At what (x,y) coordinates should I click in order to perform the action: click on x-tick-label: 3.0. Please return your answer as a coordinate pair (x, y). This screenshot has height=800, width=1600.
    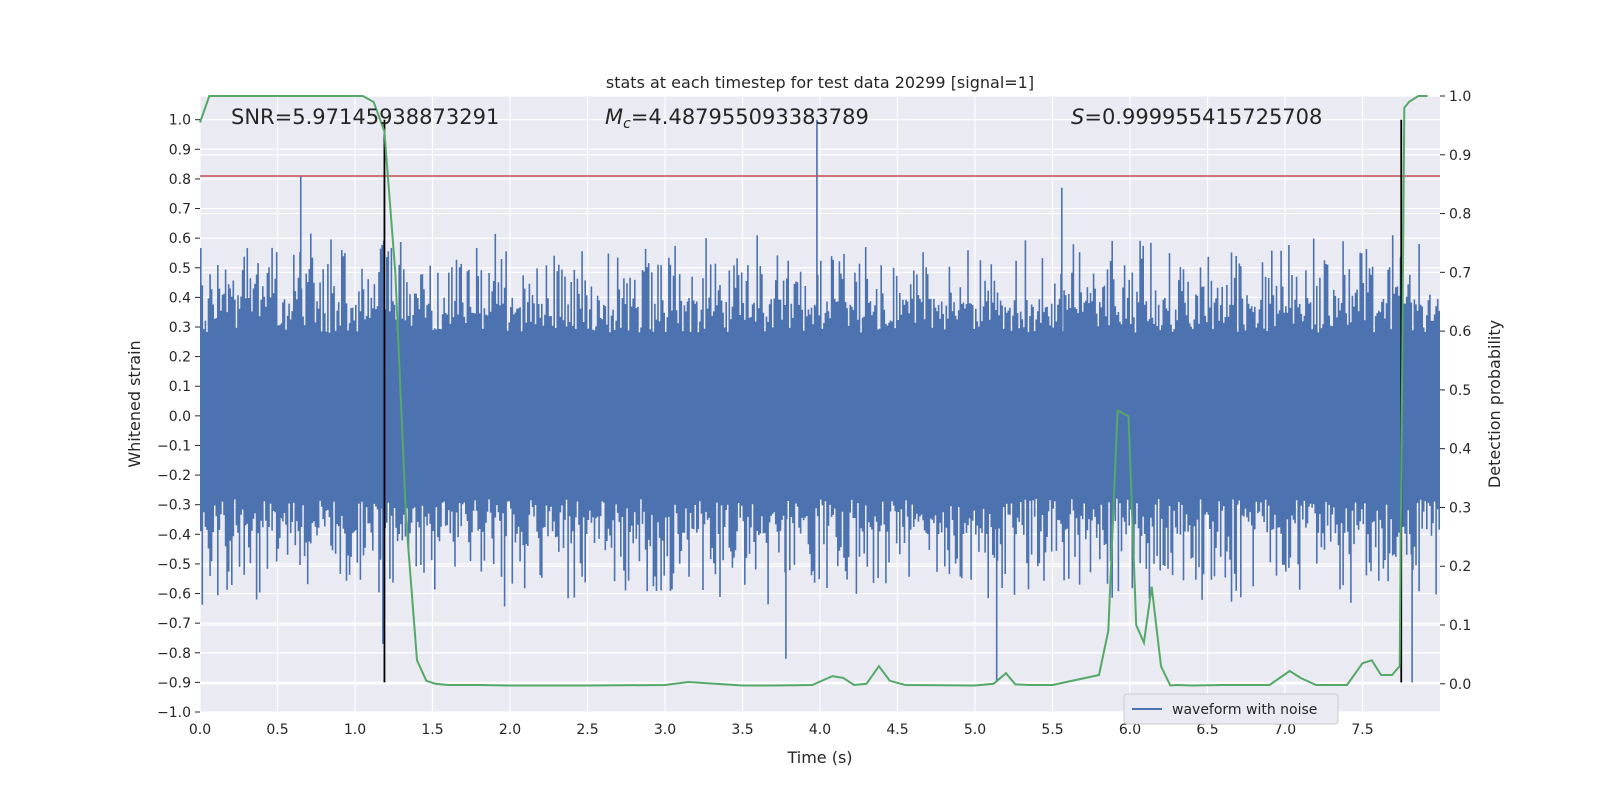
    Looking at the image, I should click on (665, 730).